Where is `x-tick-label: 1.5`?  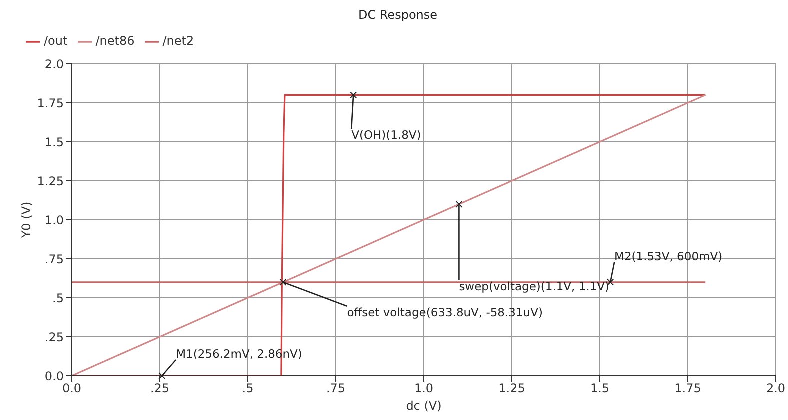
x-tick-label: 1.5 is located at coordinates (600, 389).